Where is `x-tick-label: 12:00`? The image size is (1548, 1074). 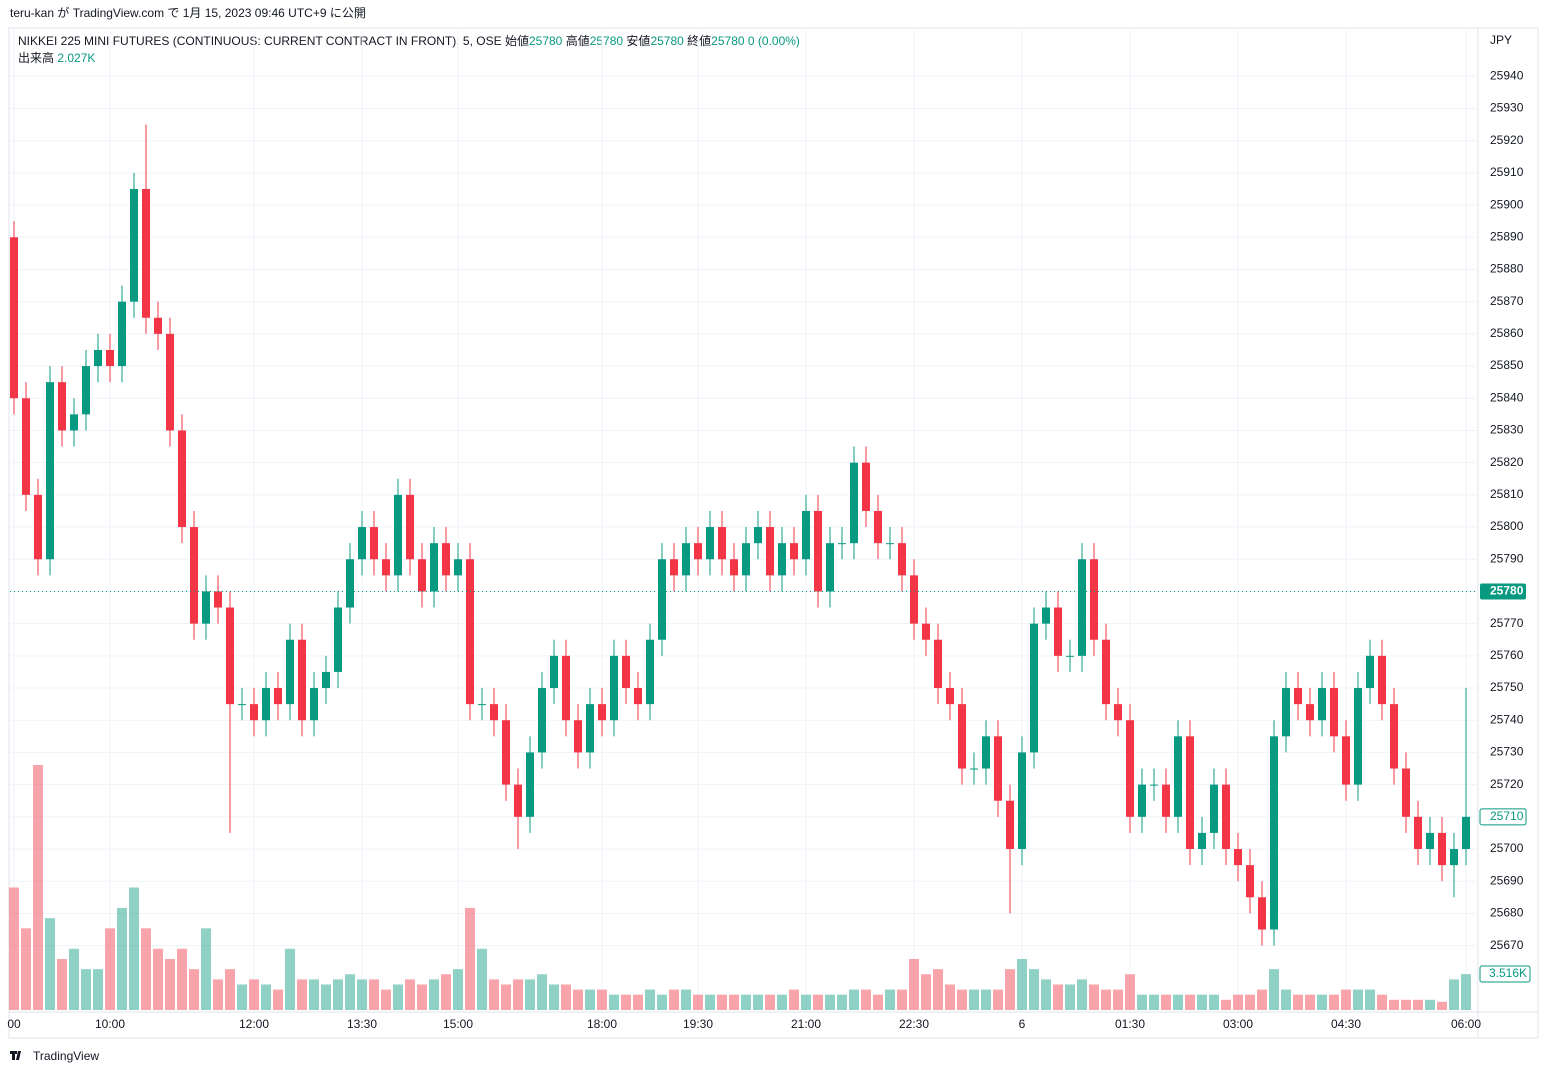 x-tick-label: 12:00 is located at coordinates (254, 1024).